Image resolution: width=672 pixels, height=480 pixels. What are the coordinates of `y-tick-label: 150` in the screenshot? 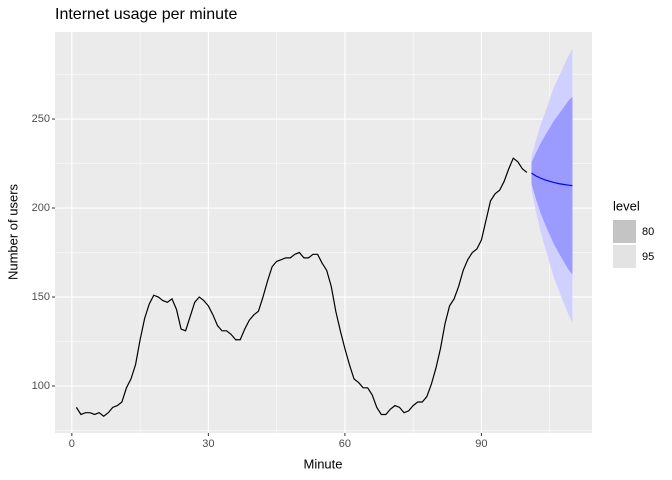 It's located at (41, 297).